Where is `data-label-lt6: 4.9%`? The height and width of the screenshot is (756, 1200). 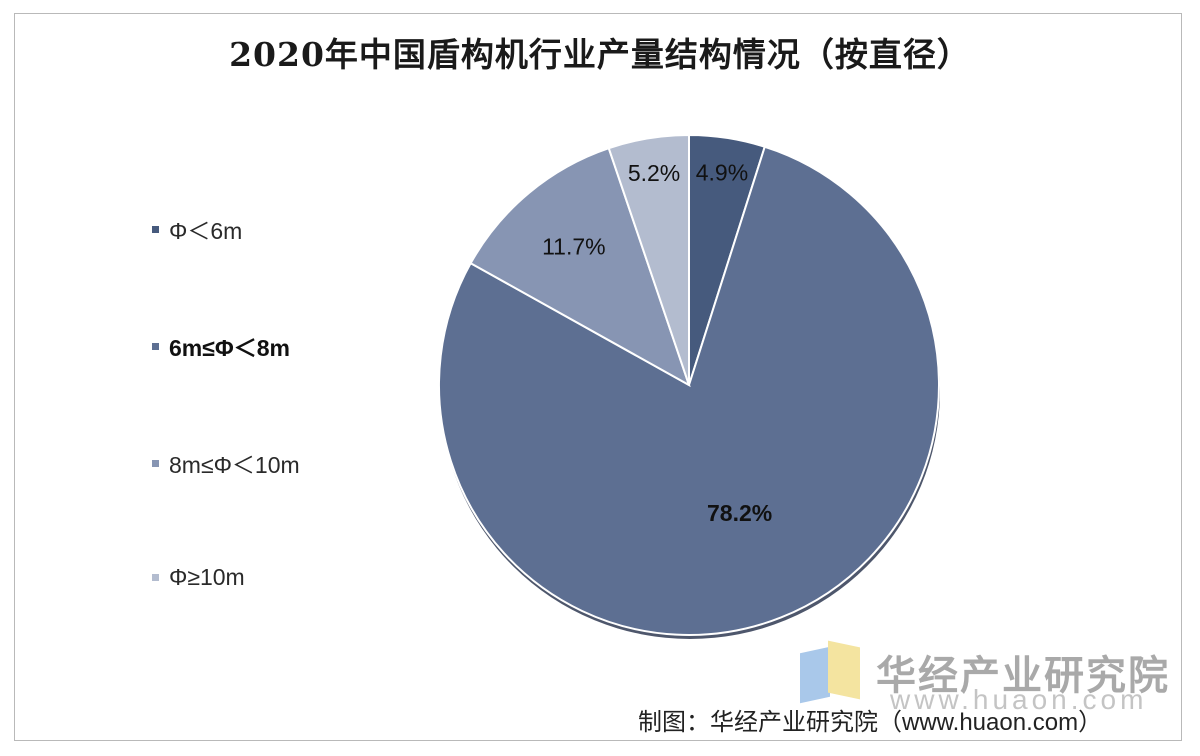
data-label-lt6: 4.9% is located at coordinates (722, 173).